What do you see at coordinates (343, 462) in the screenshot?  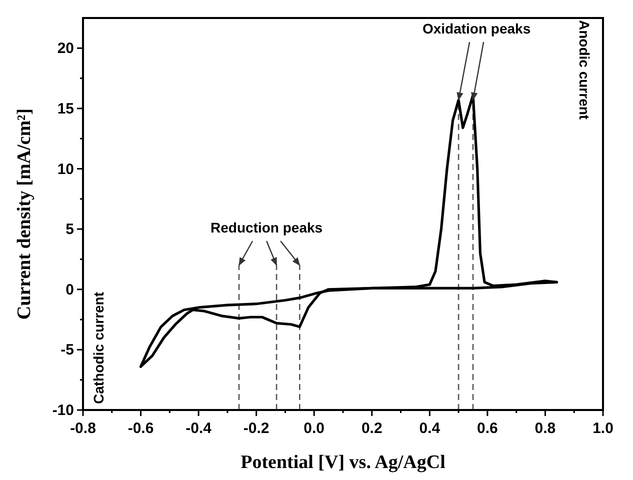 I see `x-axis-title: Potential [V] vs. Ag/AgCl` at bounding box center [343, 462].